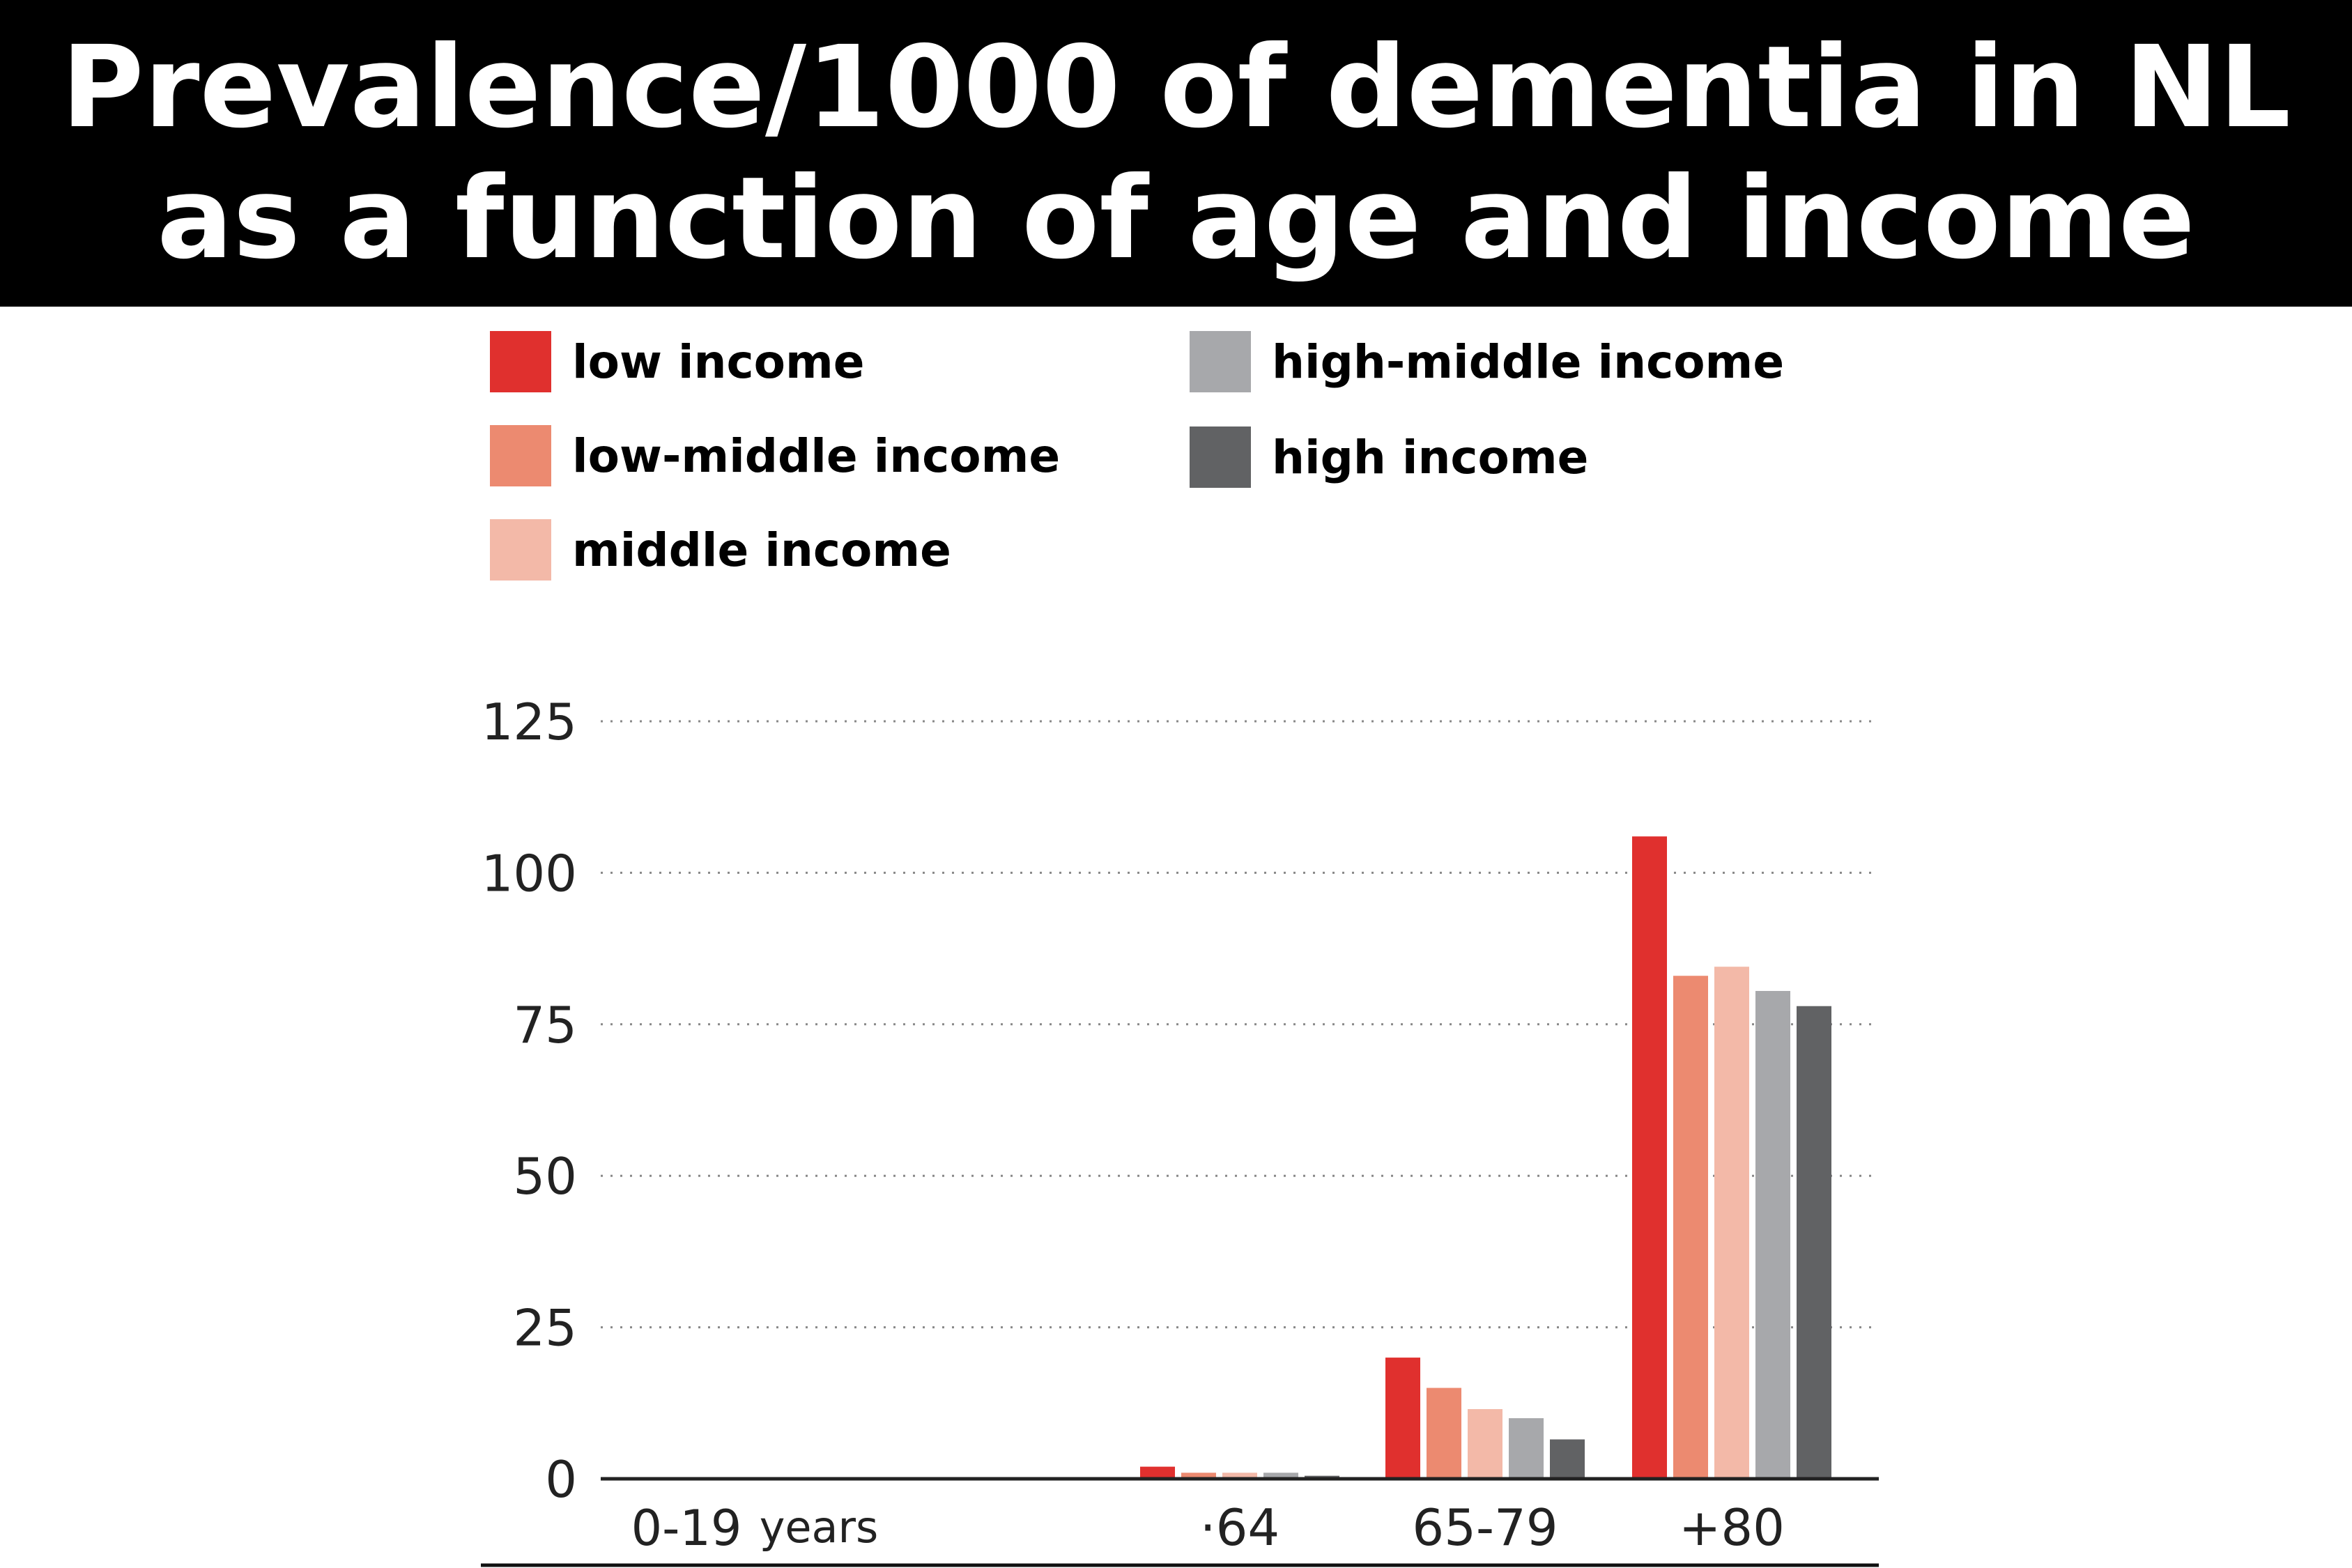 This screenshot has height=1568, width=2352. I want to click on y-axis-ticks: 0 25 50 75 100 125, so click(529, 1101).